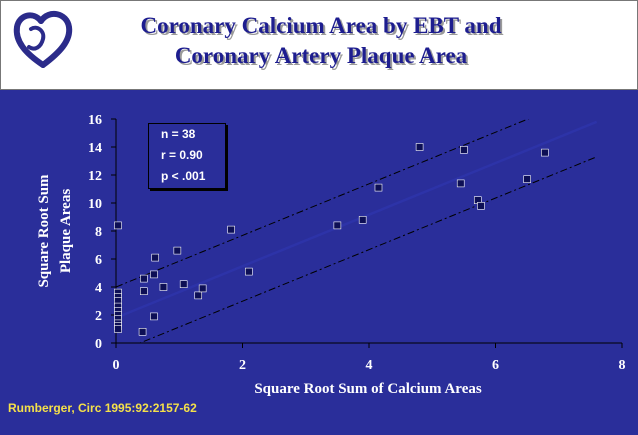 This screenshot has height=435, width=638. Describe the element at coordinates (98, 344) in the screenshot. I see `y-tick-label: 0` at that location.